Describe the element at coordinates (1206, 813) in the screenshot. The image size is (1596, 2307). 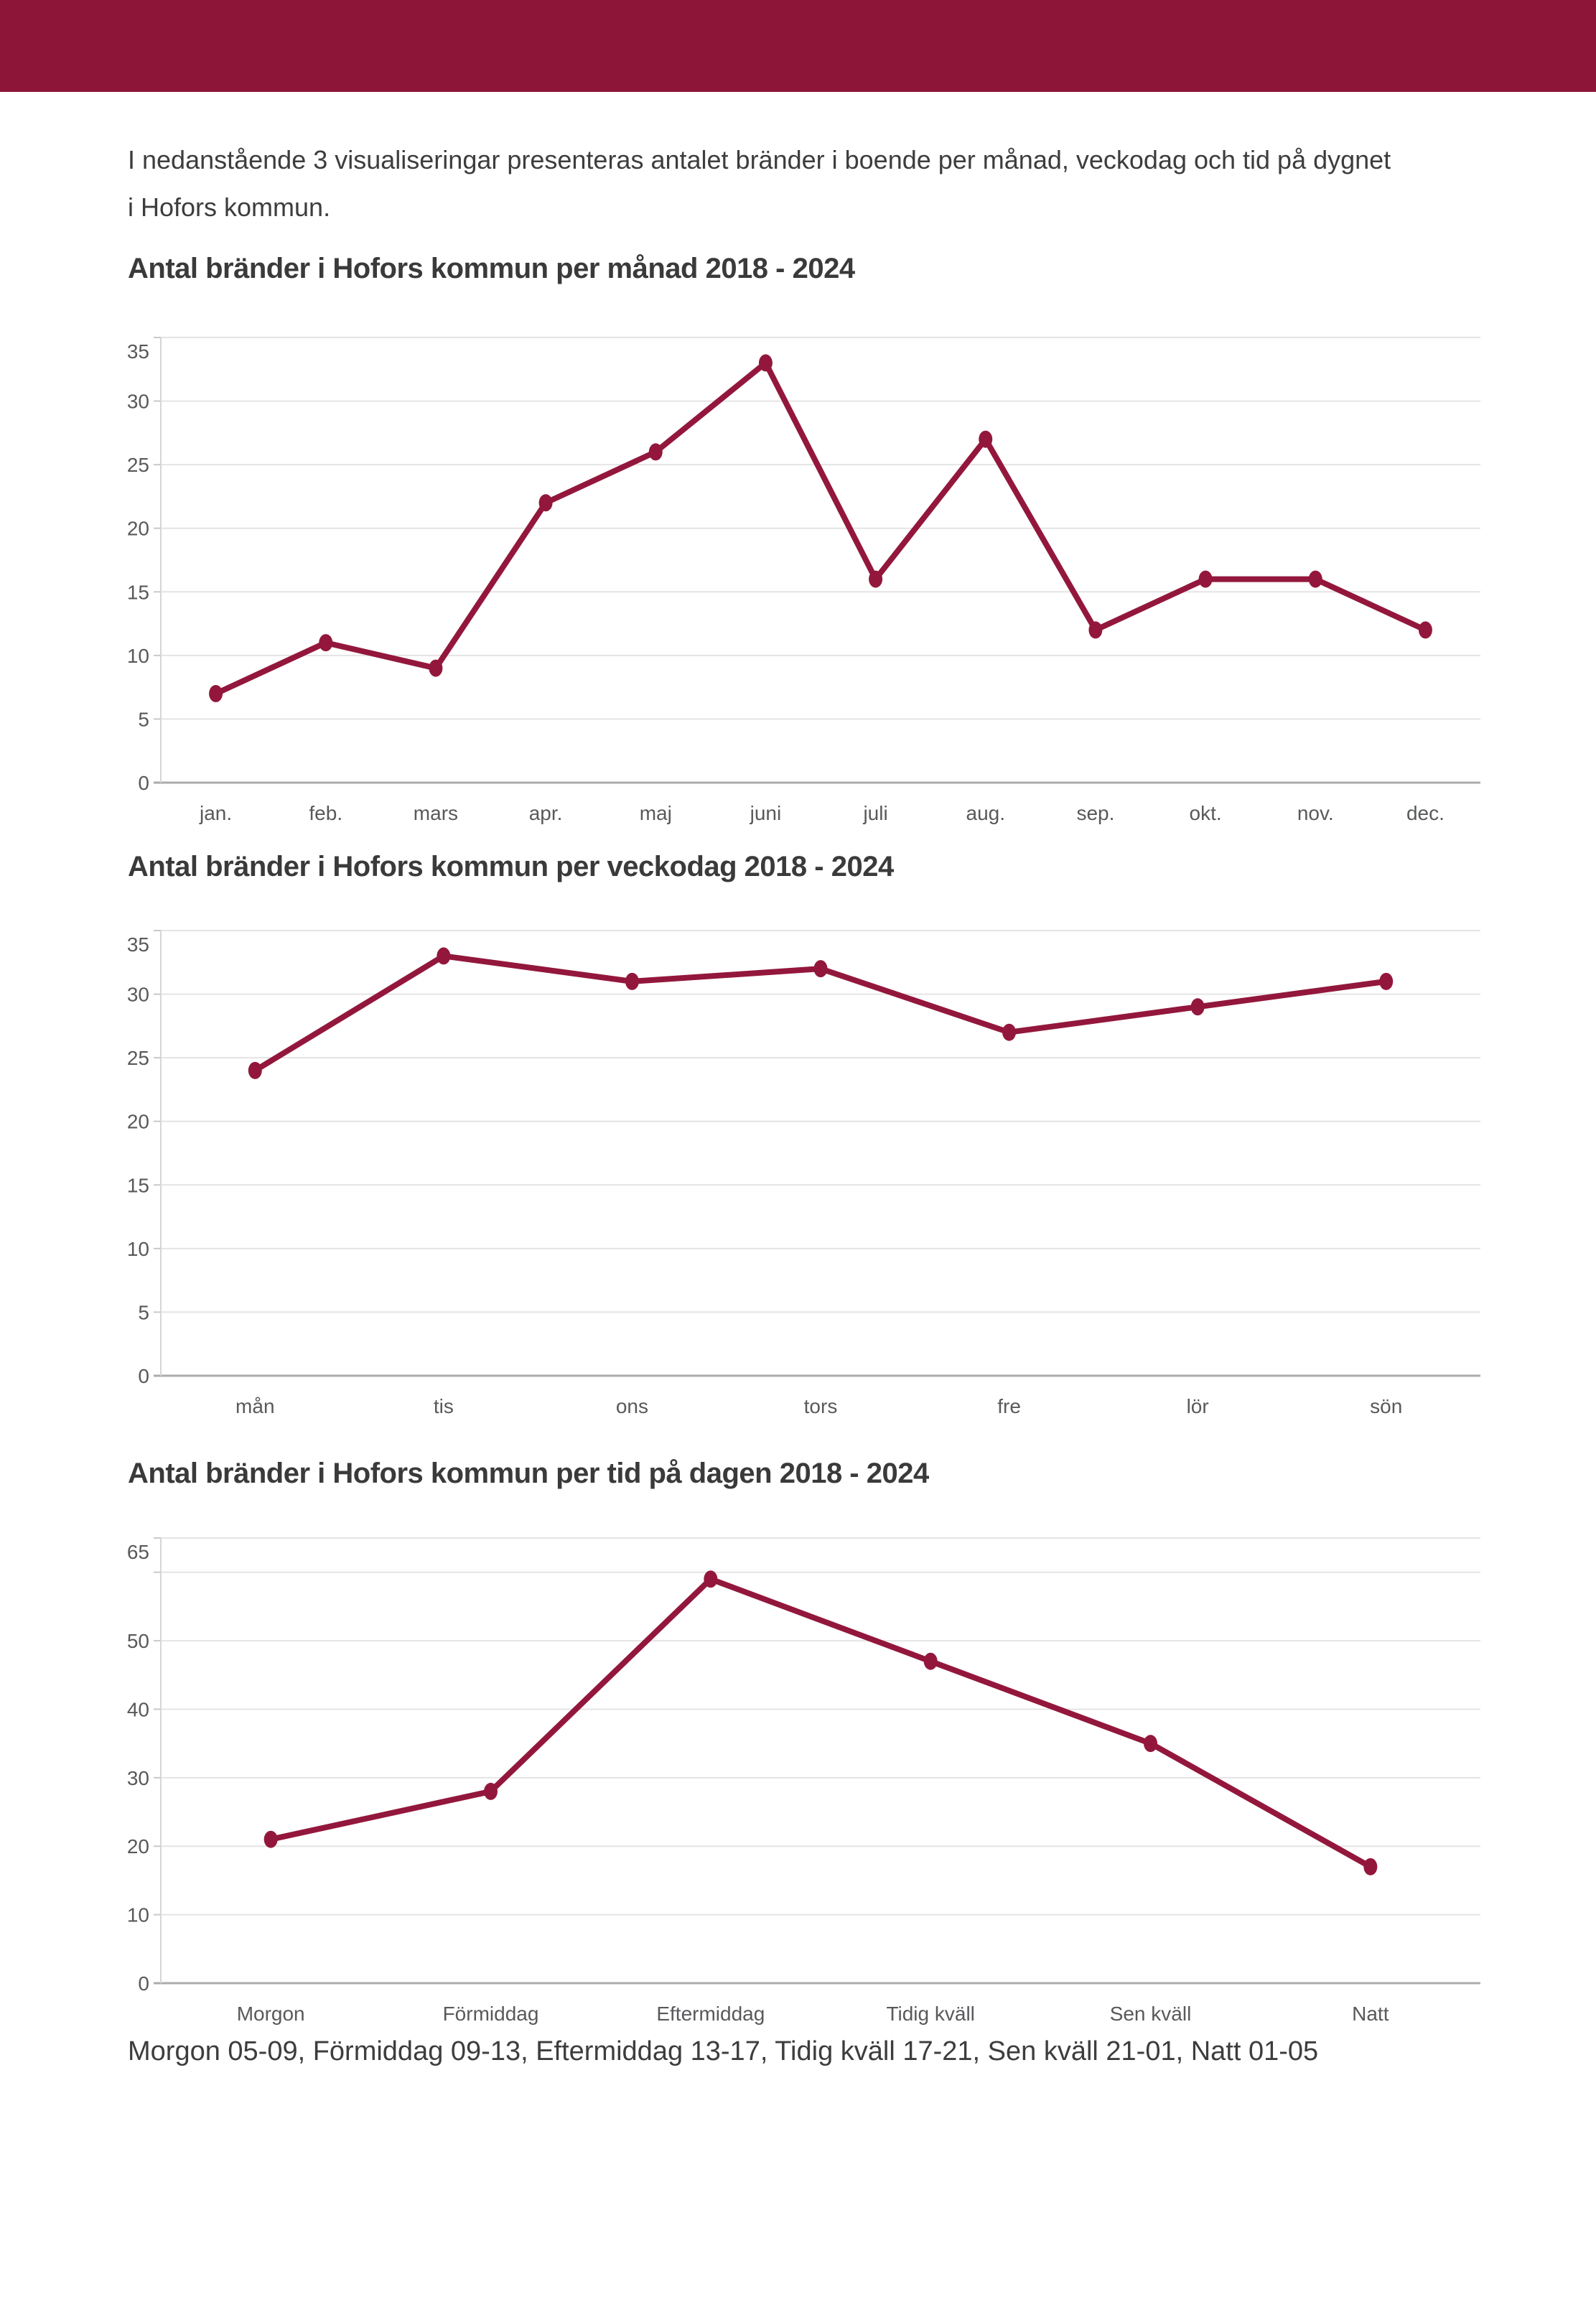
I see `x-tick-label: okt.` at that location.